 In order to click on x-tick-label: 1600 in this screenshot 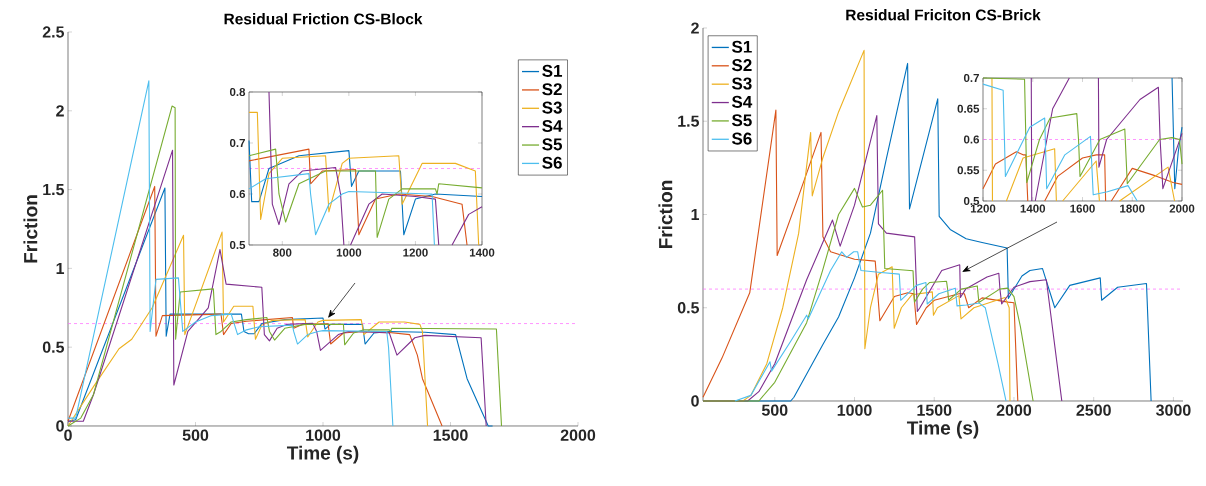, I will do `click(1082, 208)`.